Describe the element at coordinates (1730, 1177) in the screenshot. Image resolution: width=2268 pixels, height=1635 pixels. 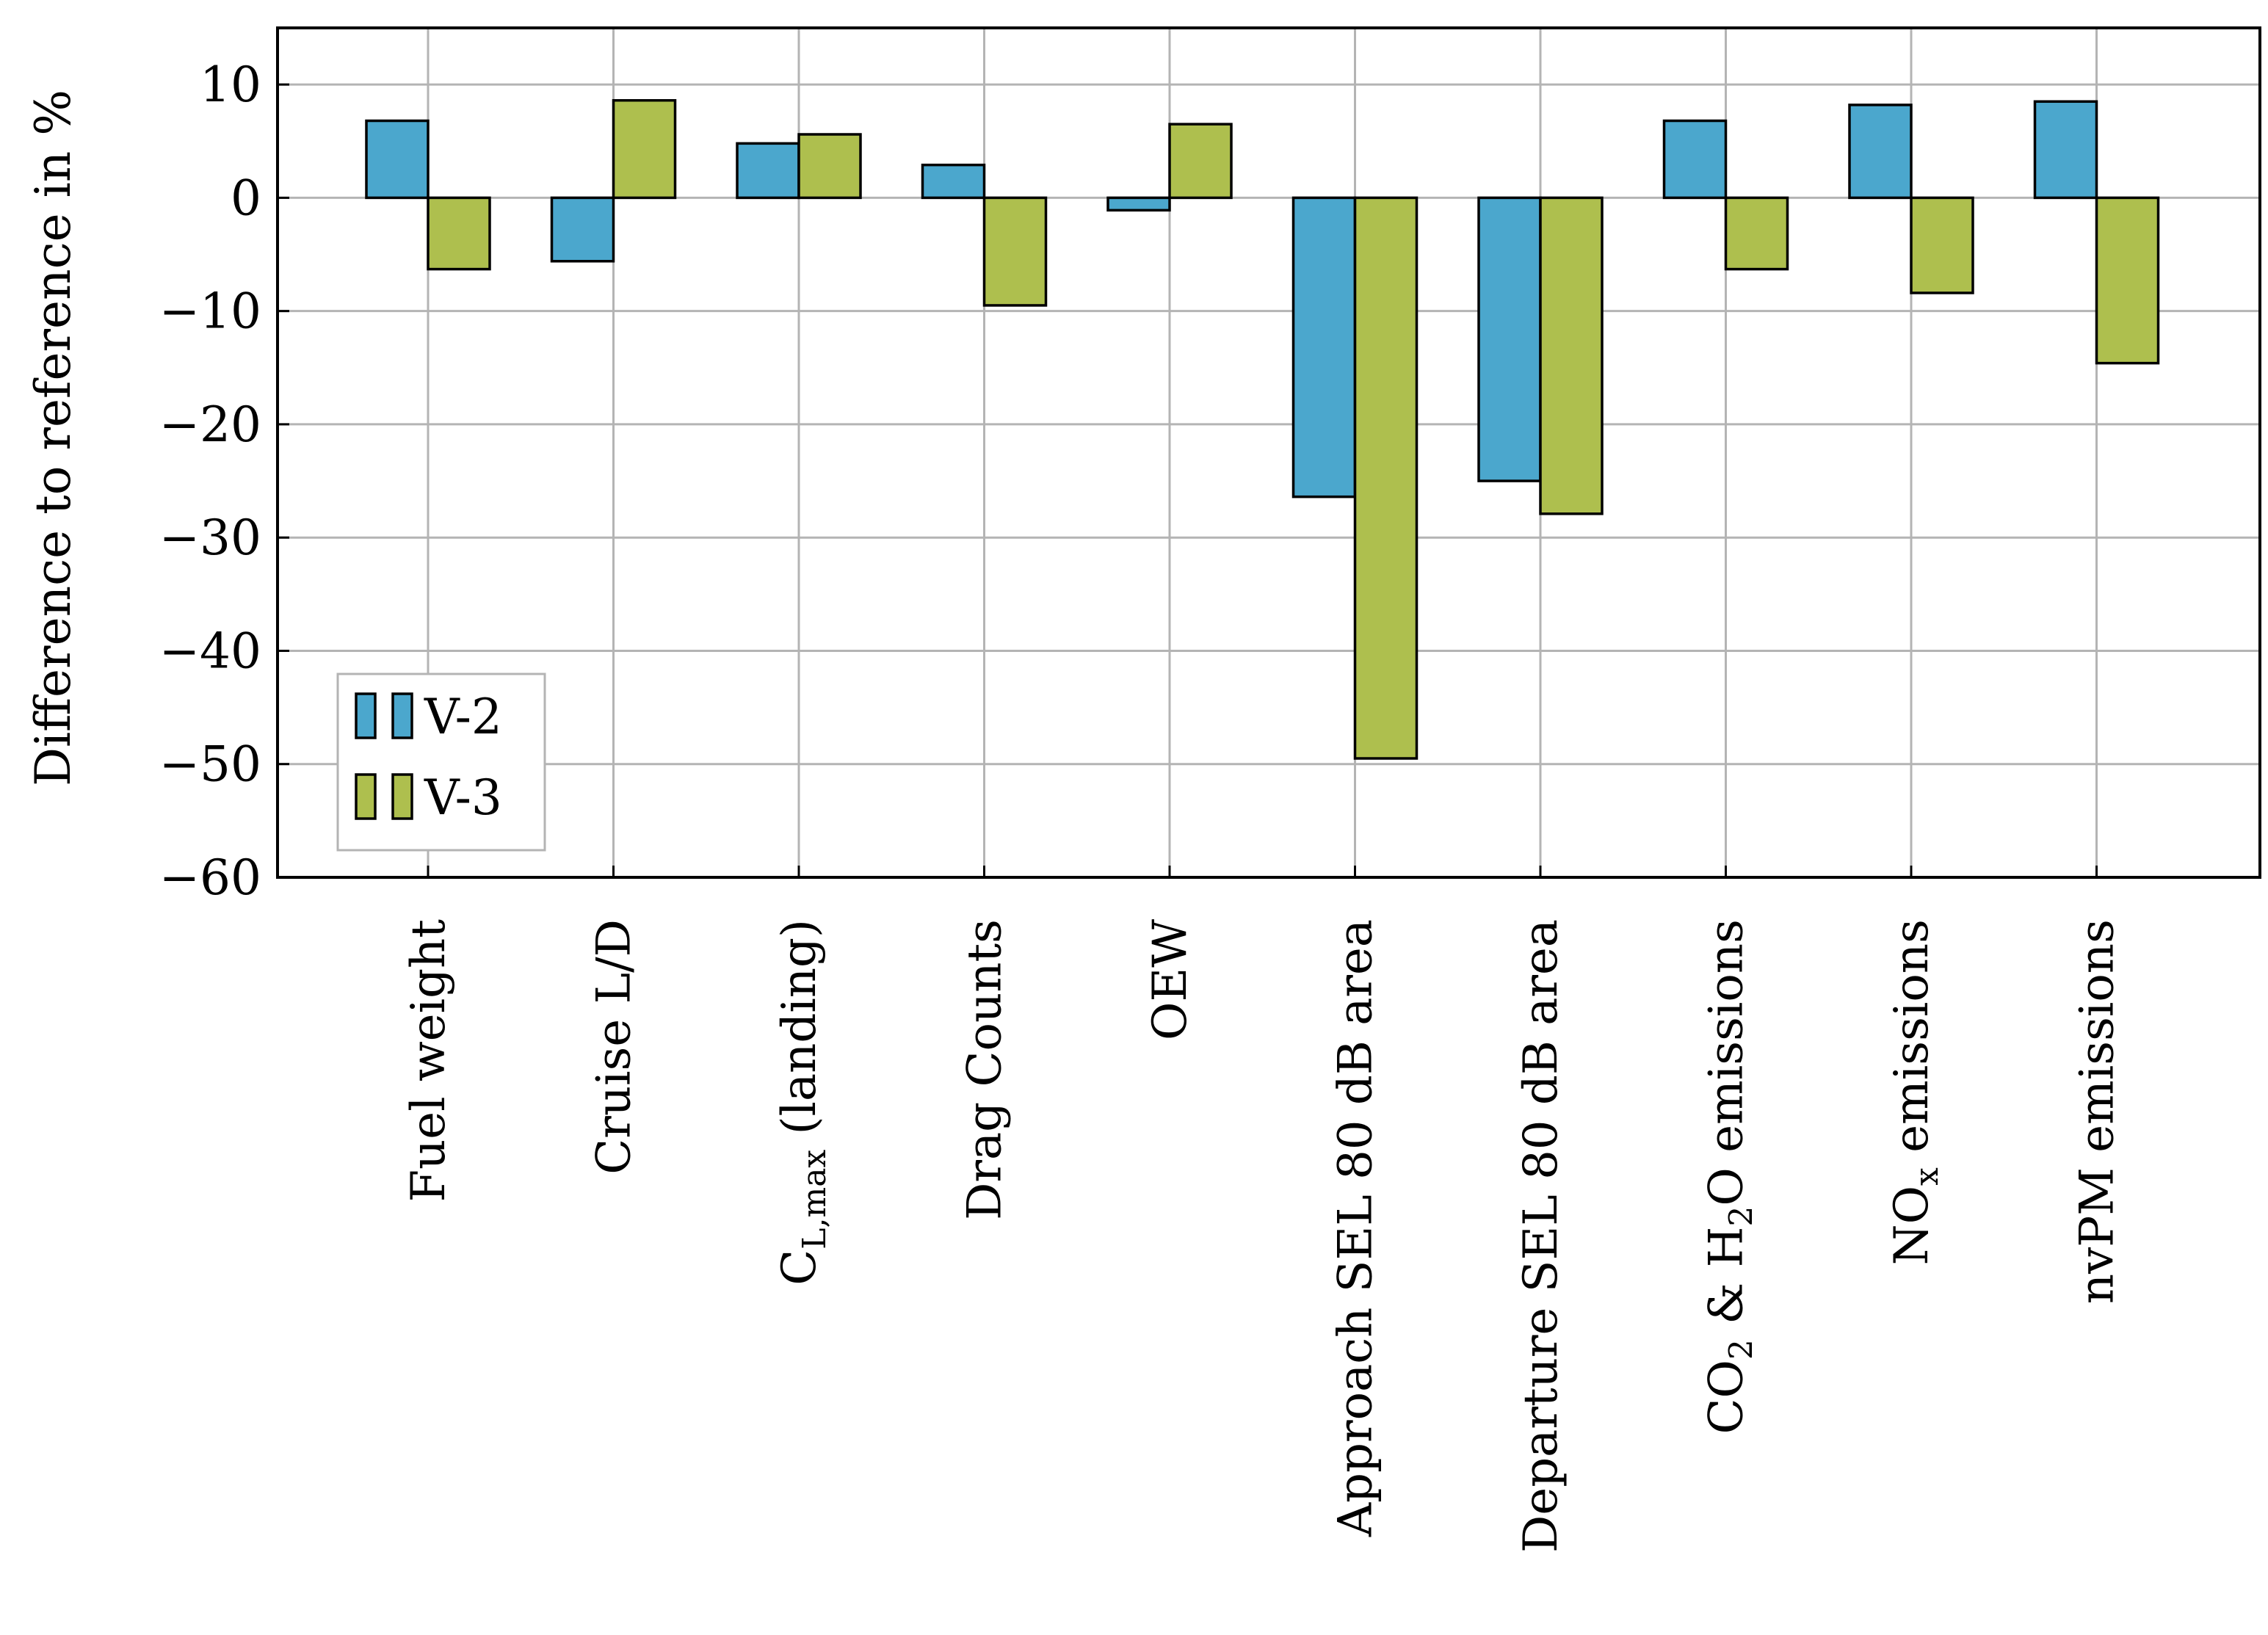
I see `x-category-label: CO2 & H2O emissions` at that location.